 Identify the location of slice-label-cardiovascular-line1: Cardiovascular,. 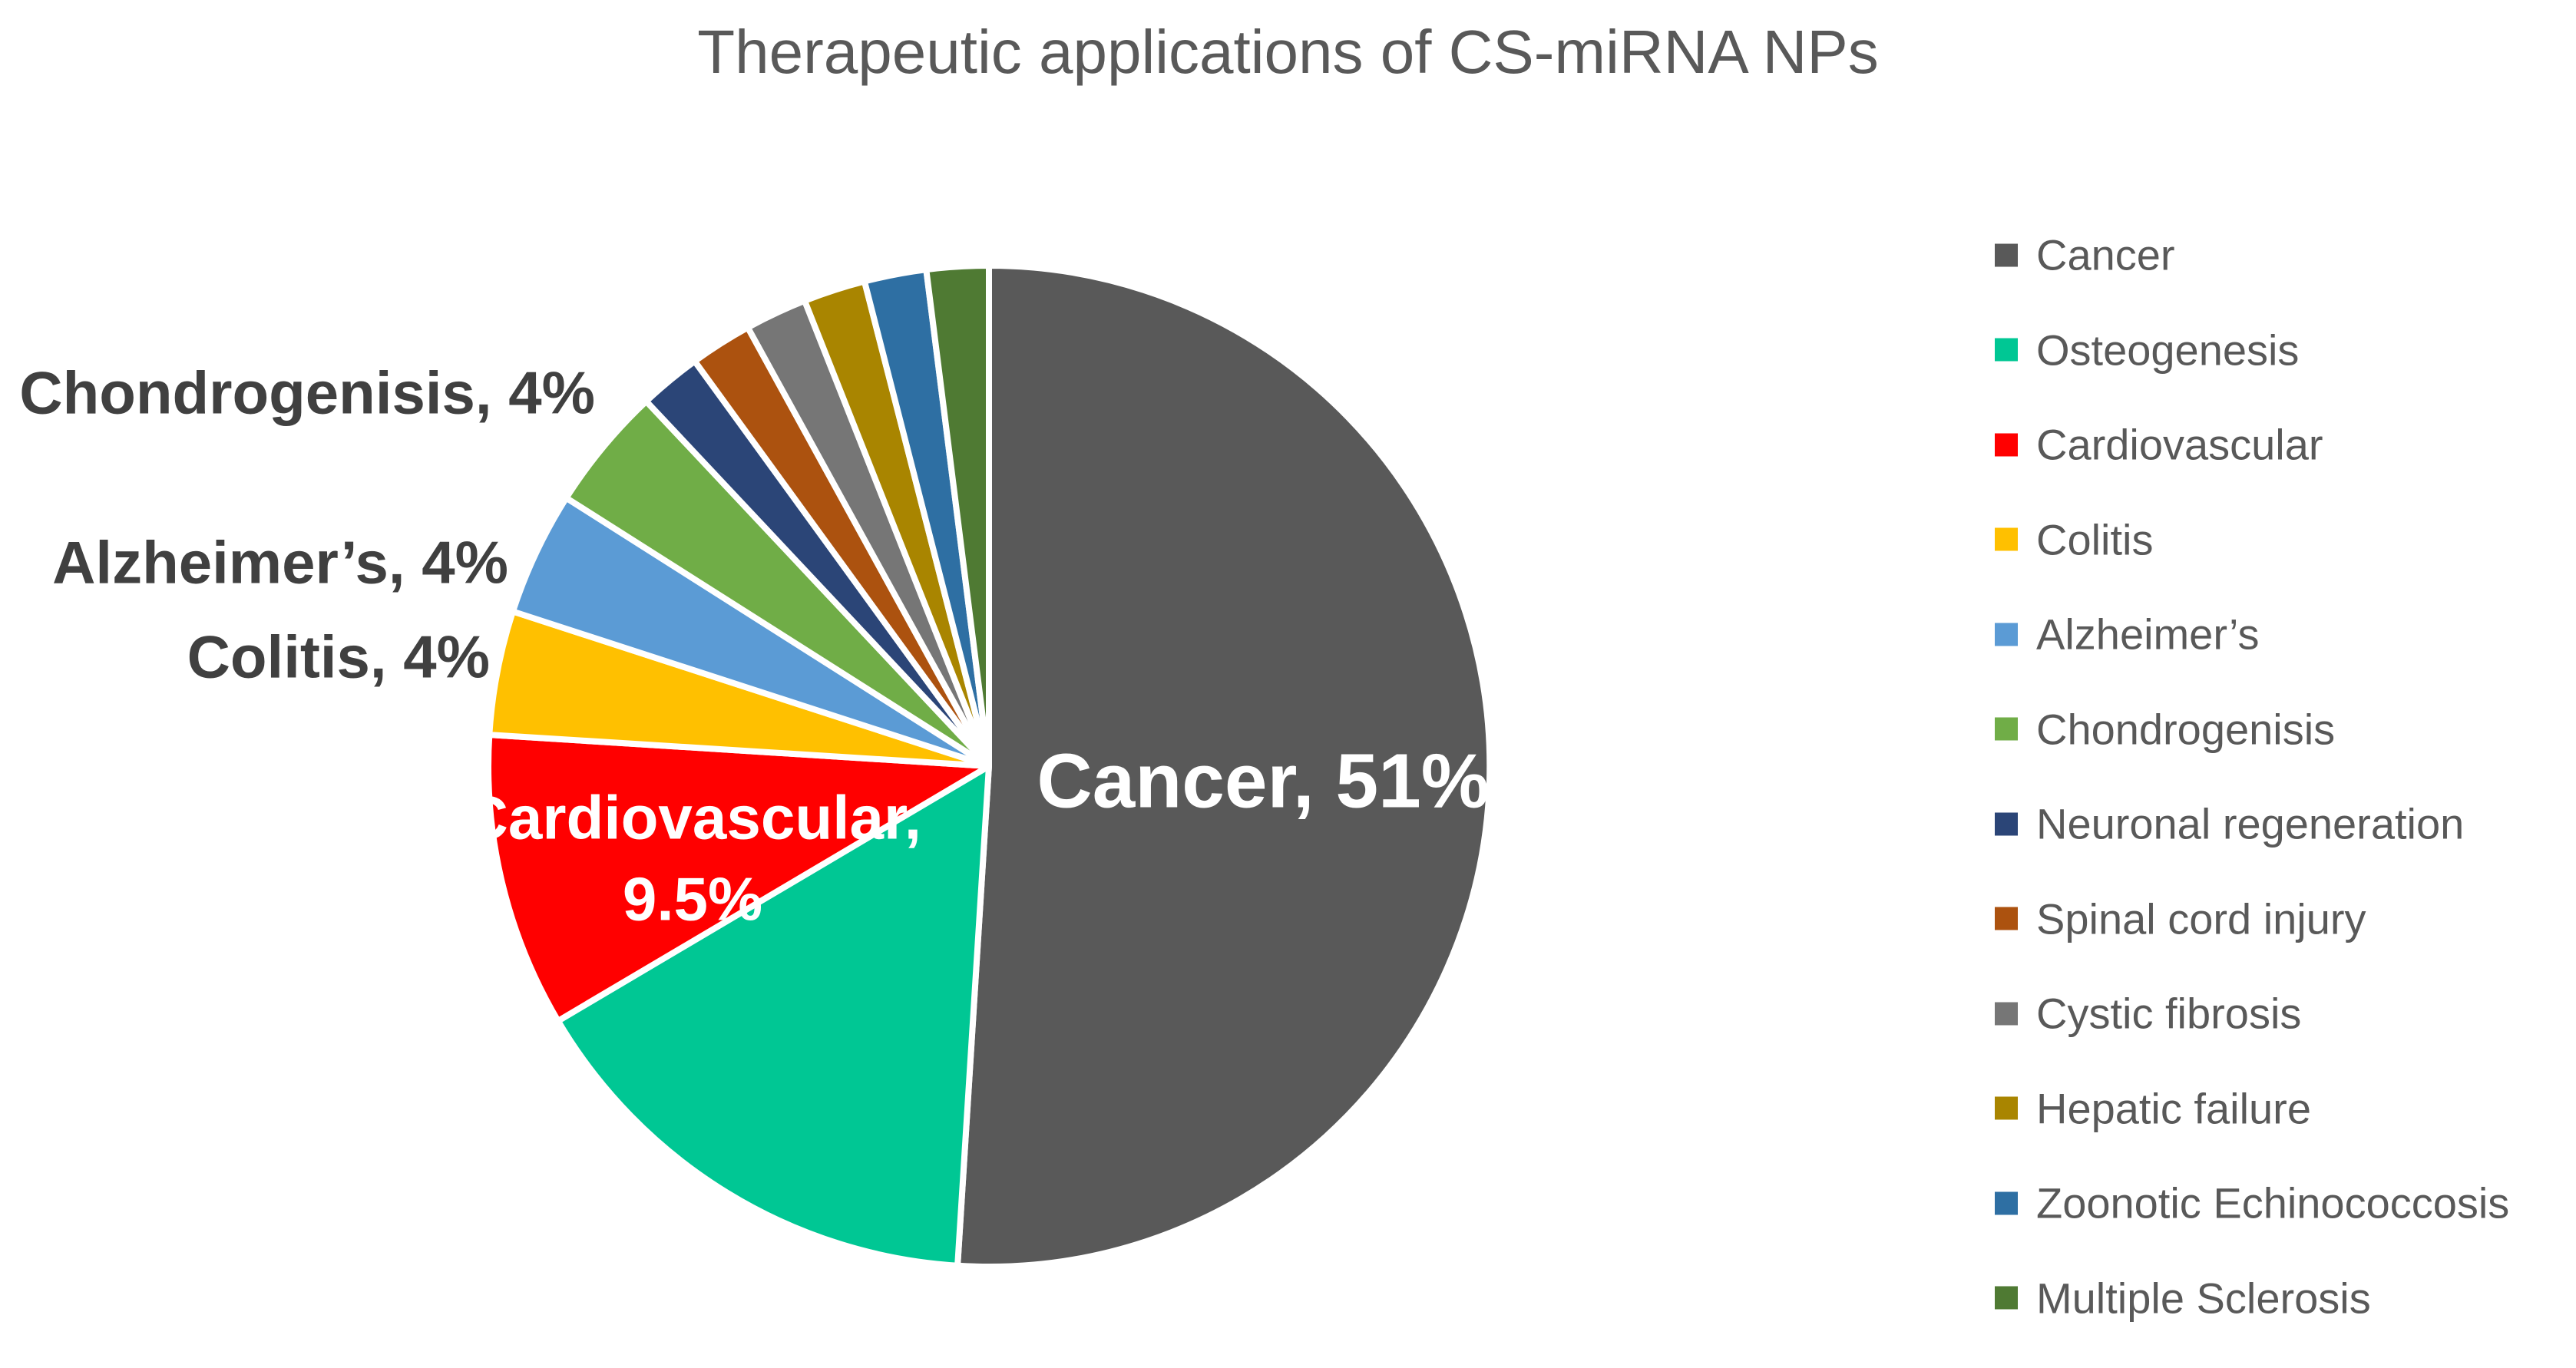
(692, 817).